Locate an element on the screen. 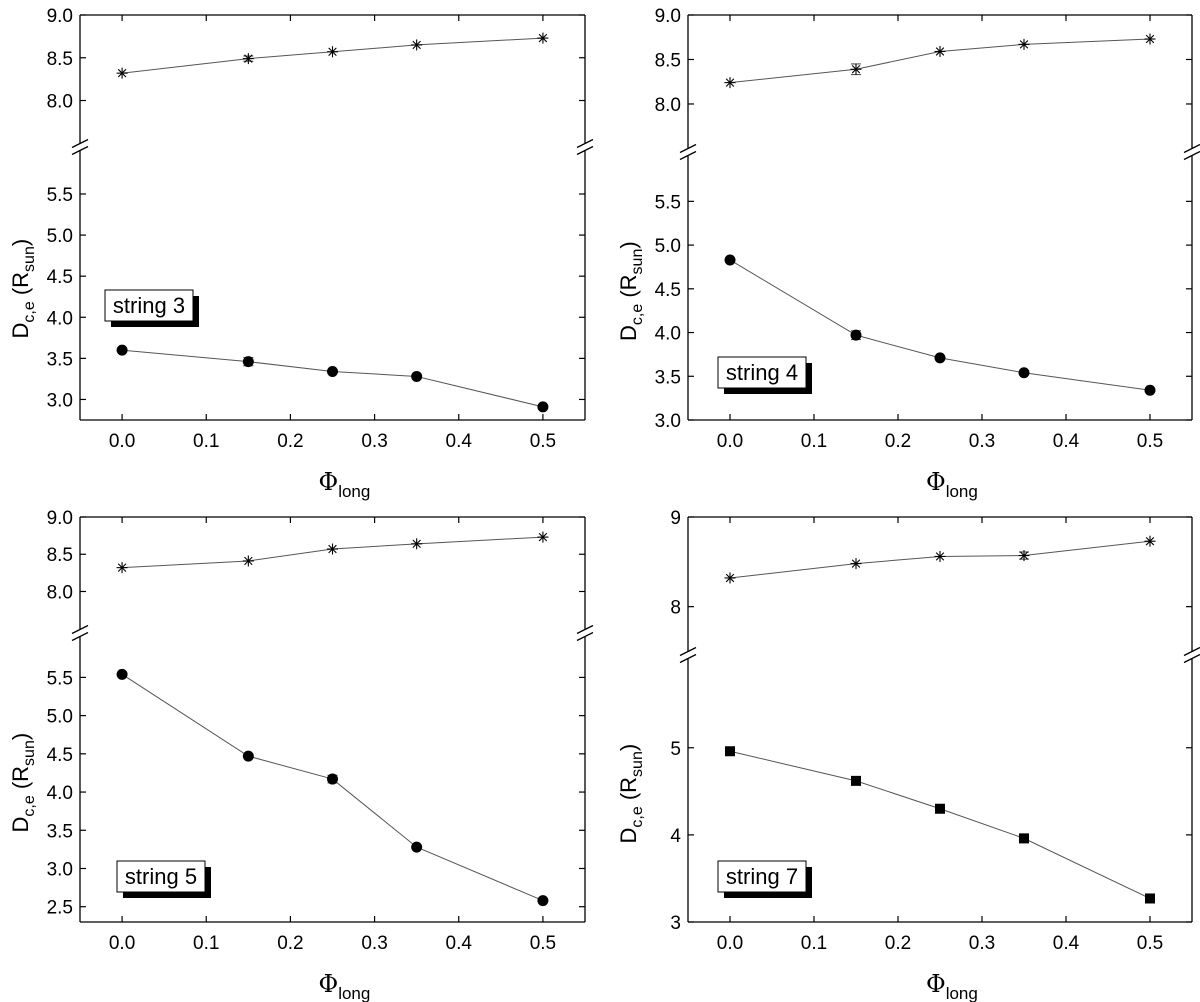 The width and height of the screenshot is (1200, 1002). y-tick-label-upper: 8.5 is located at coordinates (668, 60).